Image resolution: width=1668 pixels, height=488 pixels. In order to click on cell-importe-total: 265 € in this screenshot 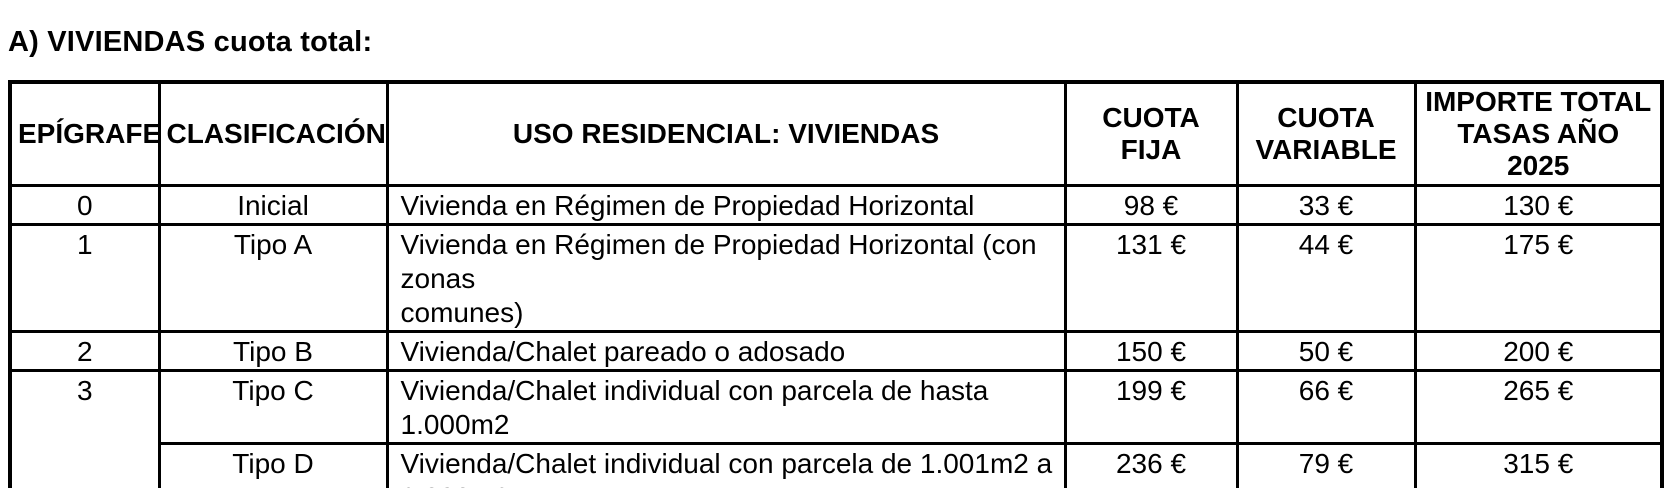, I will do `click(1538, 407)`.